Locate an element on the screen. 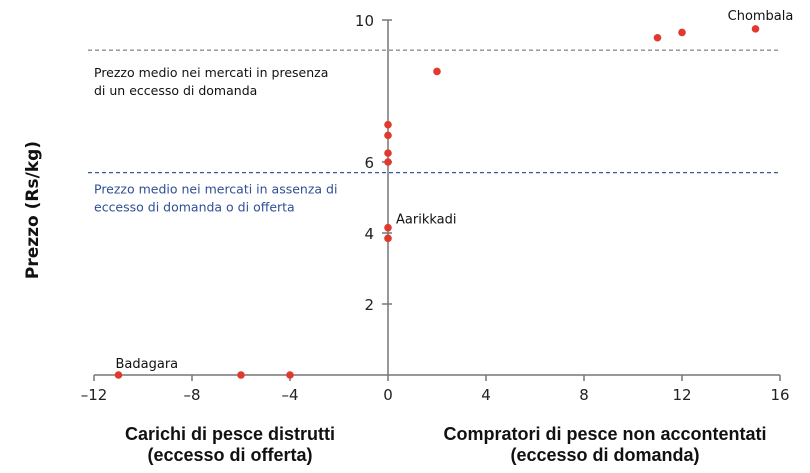  x-label-right-line1: Compratori di pesce non accontentati is located at coordinates (605, 434).